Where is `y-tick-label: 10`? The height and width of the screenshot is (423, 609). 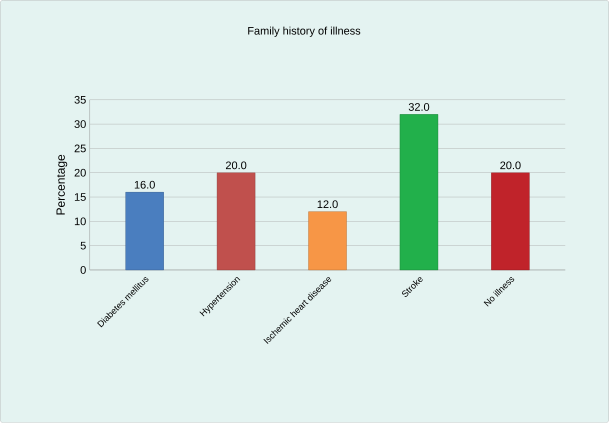
y-tick-label: 10 is located at coordinates (80, 222).